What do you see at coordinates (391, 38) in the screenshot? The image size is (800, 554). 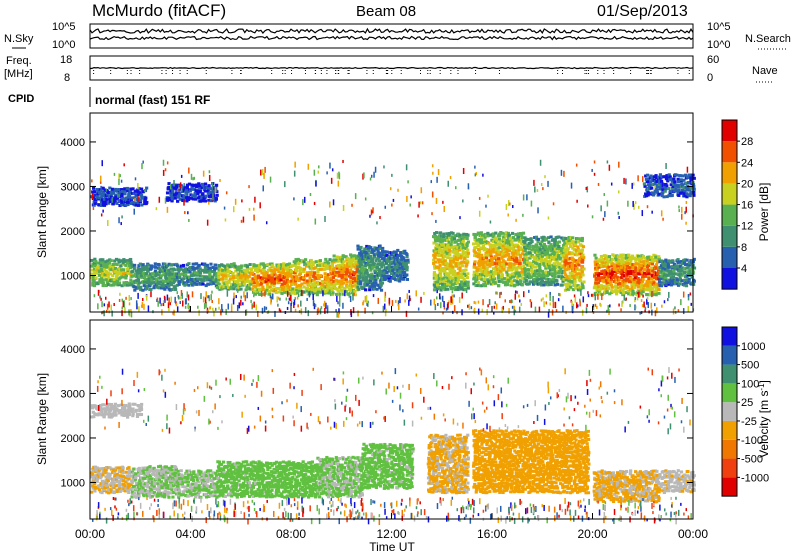 I see `noise-search-trace` at bounding box center [391, 38].